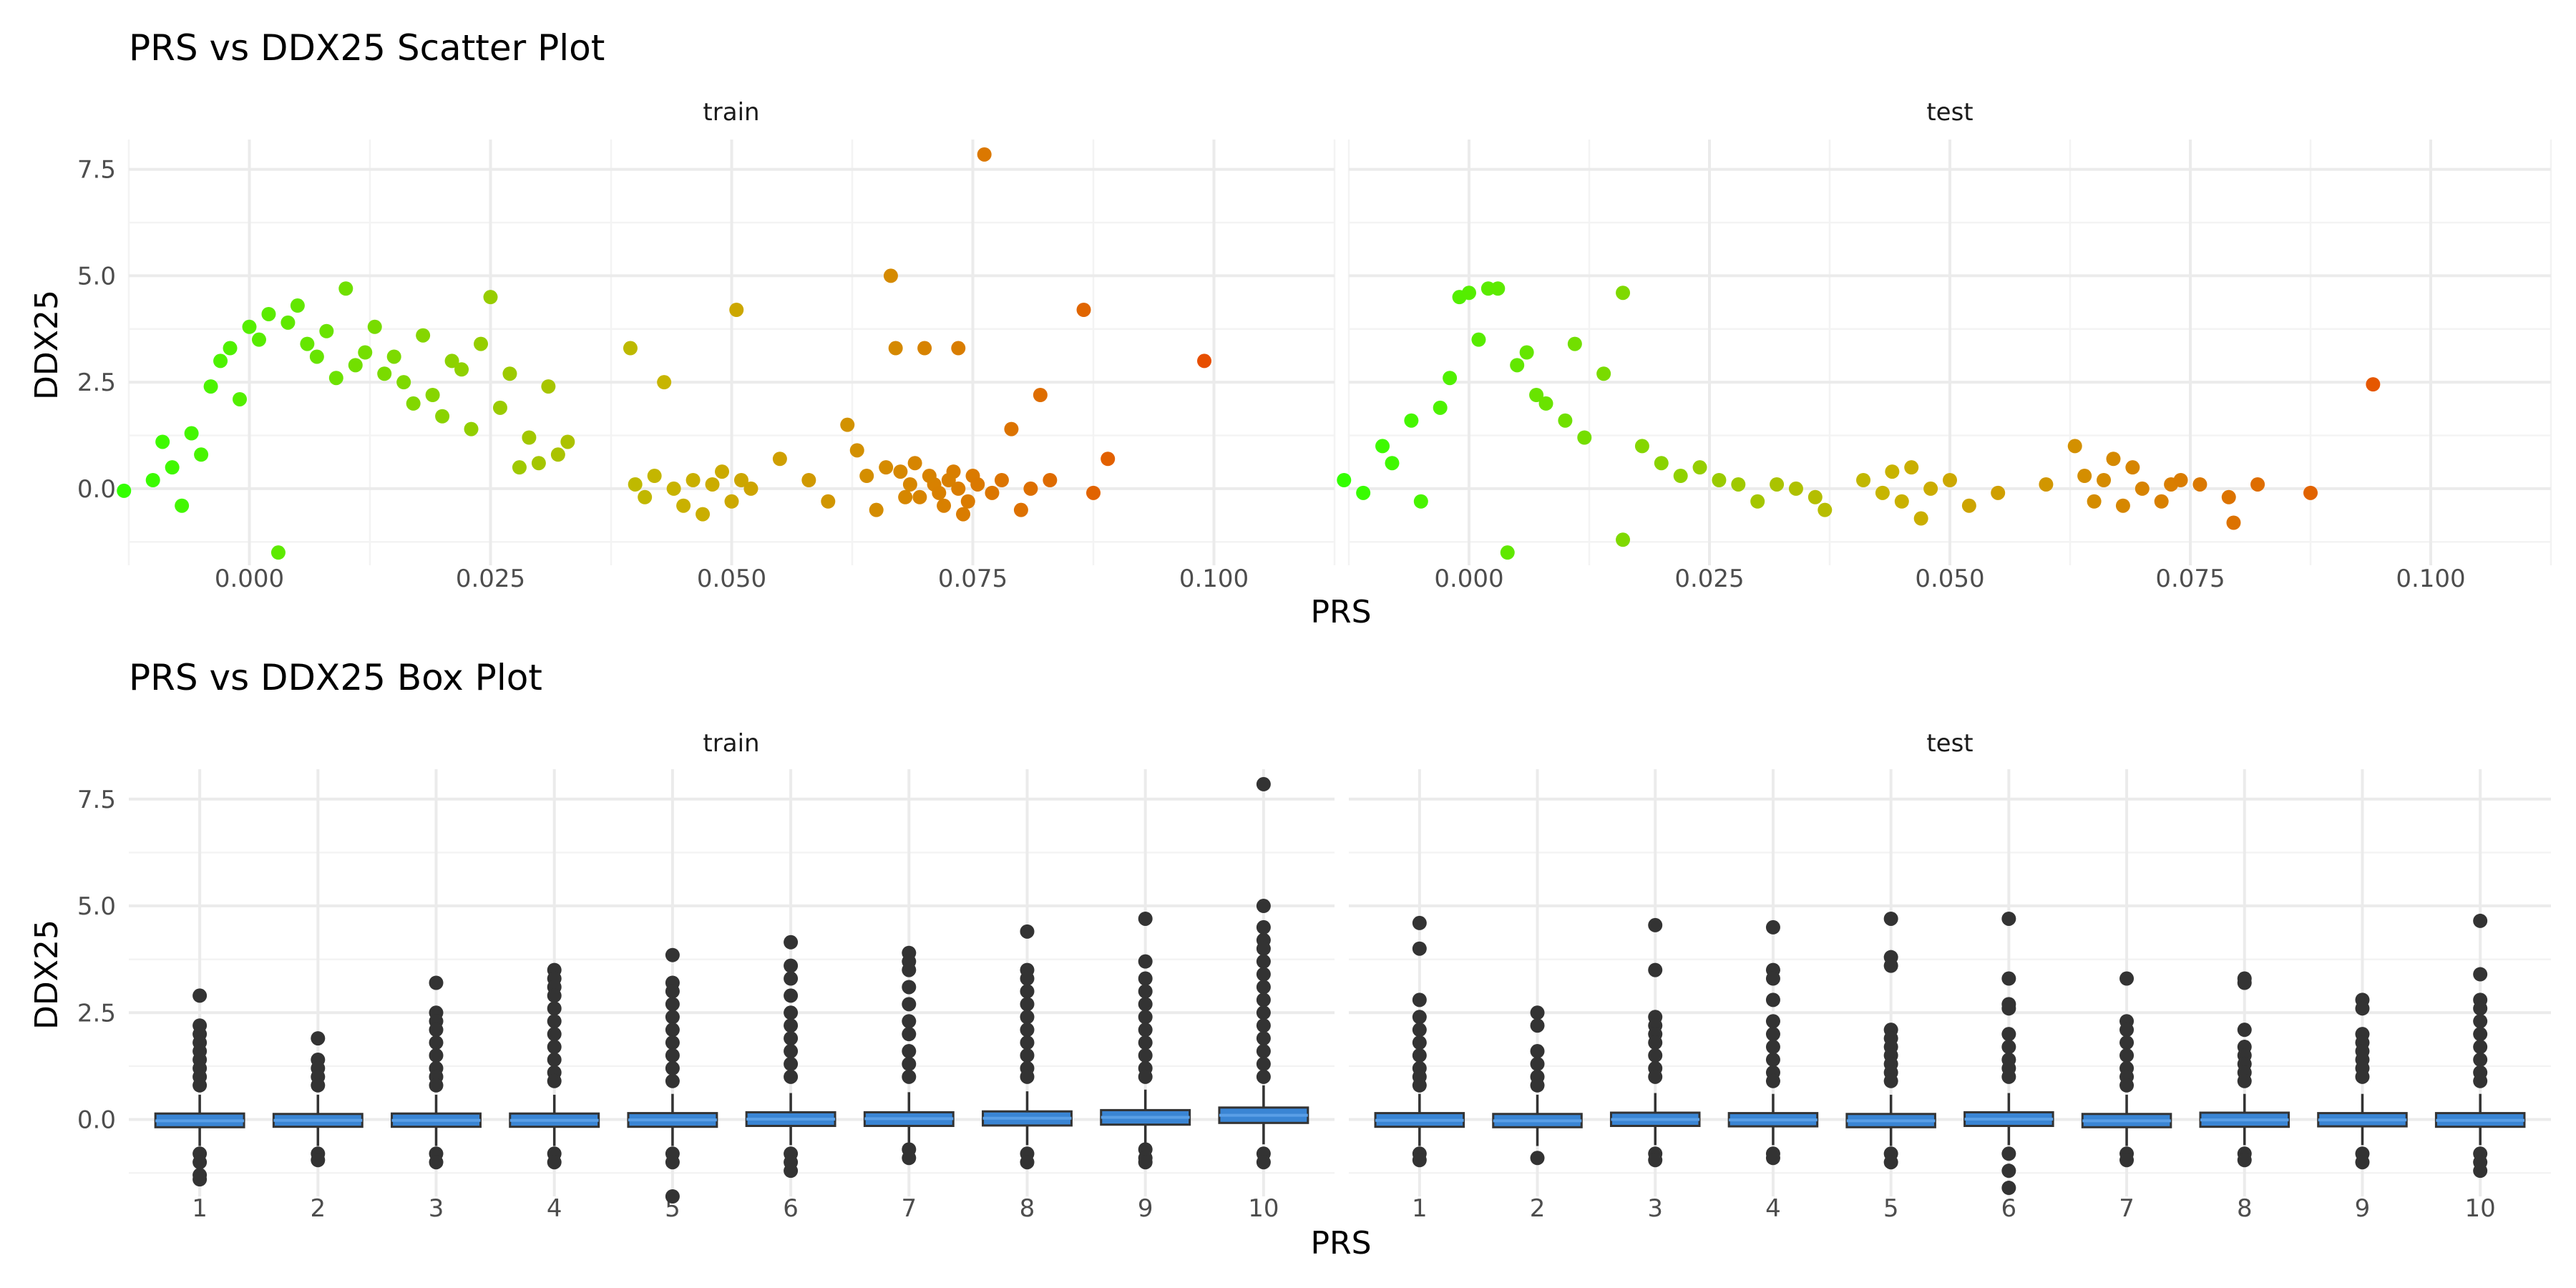  Describe the element at coordinates (1538, 1208) in the screenshot. I see `box-x-tick-label: 2` at that location.